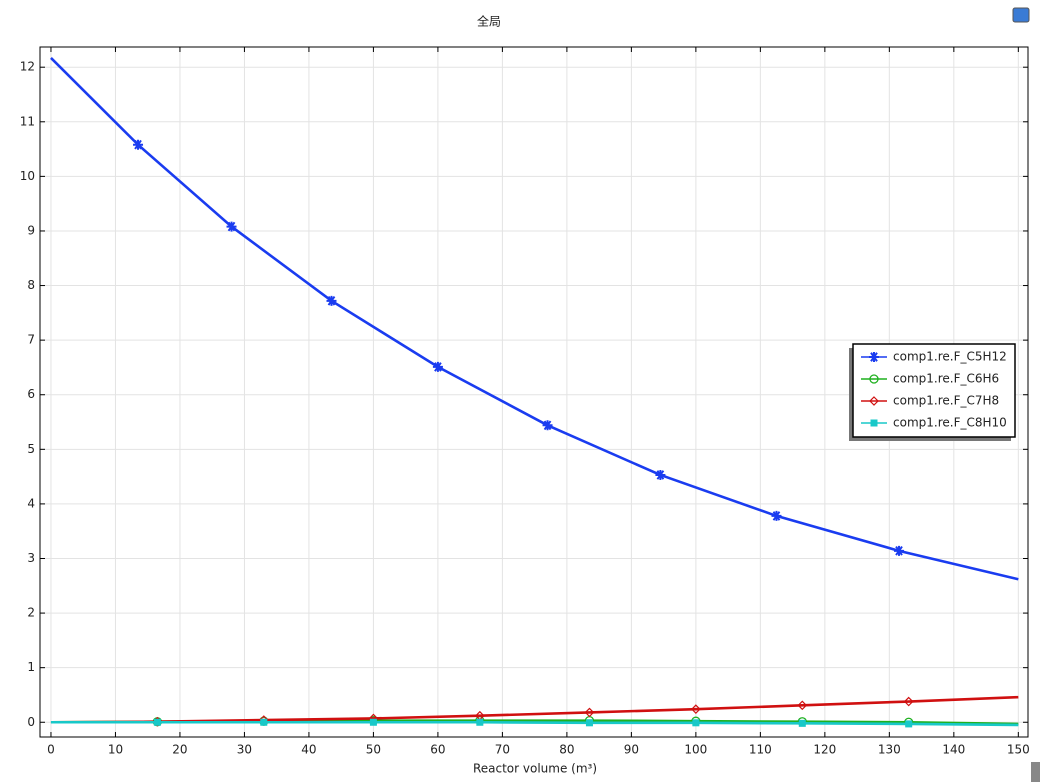 The height and width of the screenshot is (782, 1040). What do you see at coordinates (27, 176) in the screenshot?
I see `y-tick-label: 10` at bounding box center [27, 176].